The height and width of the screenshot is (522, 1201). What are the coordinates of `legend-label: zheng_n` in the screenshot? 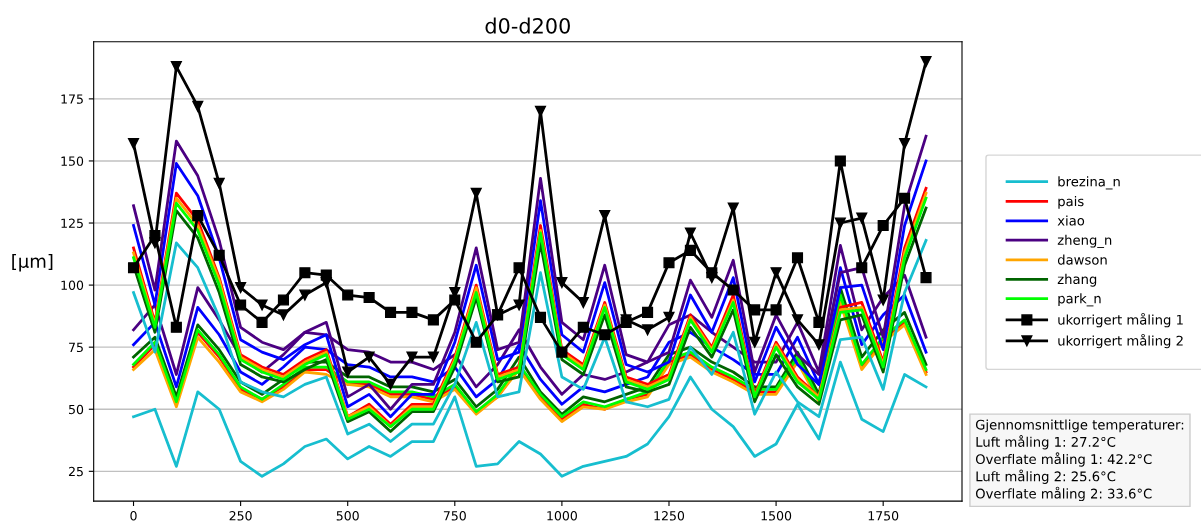 It's located at (1084, 241).